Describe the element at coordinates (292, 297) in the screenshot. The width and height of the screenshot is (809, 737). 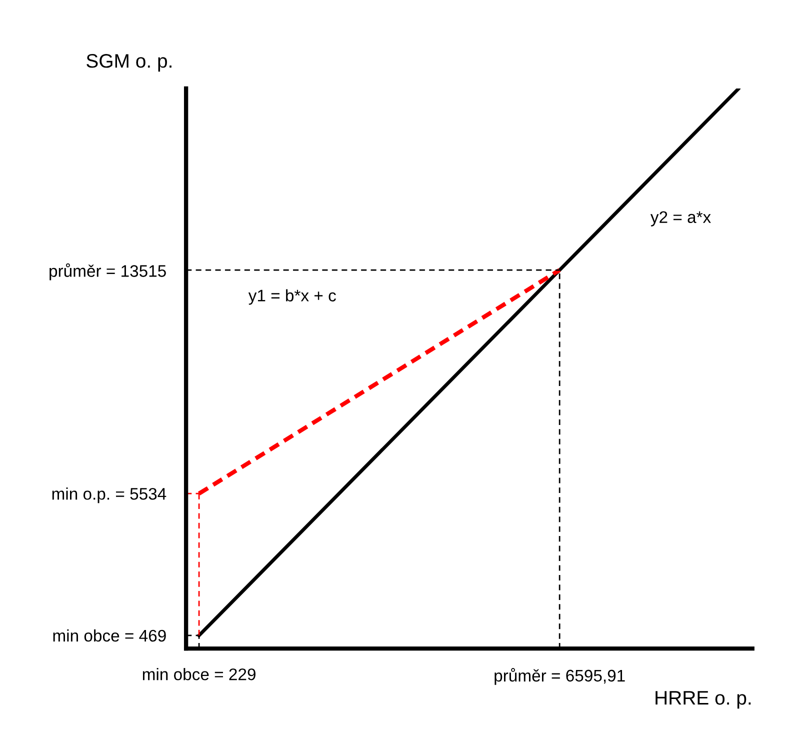
I see `annotation: y1 = b*x + c` at that location.